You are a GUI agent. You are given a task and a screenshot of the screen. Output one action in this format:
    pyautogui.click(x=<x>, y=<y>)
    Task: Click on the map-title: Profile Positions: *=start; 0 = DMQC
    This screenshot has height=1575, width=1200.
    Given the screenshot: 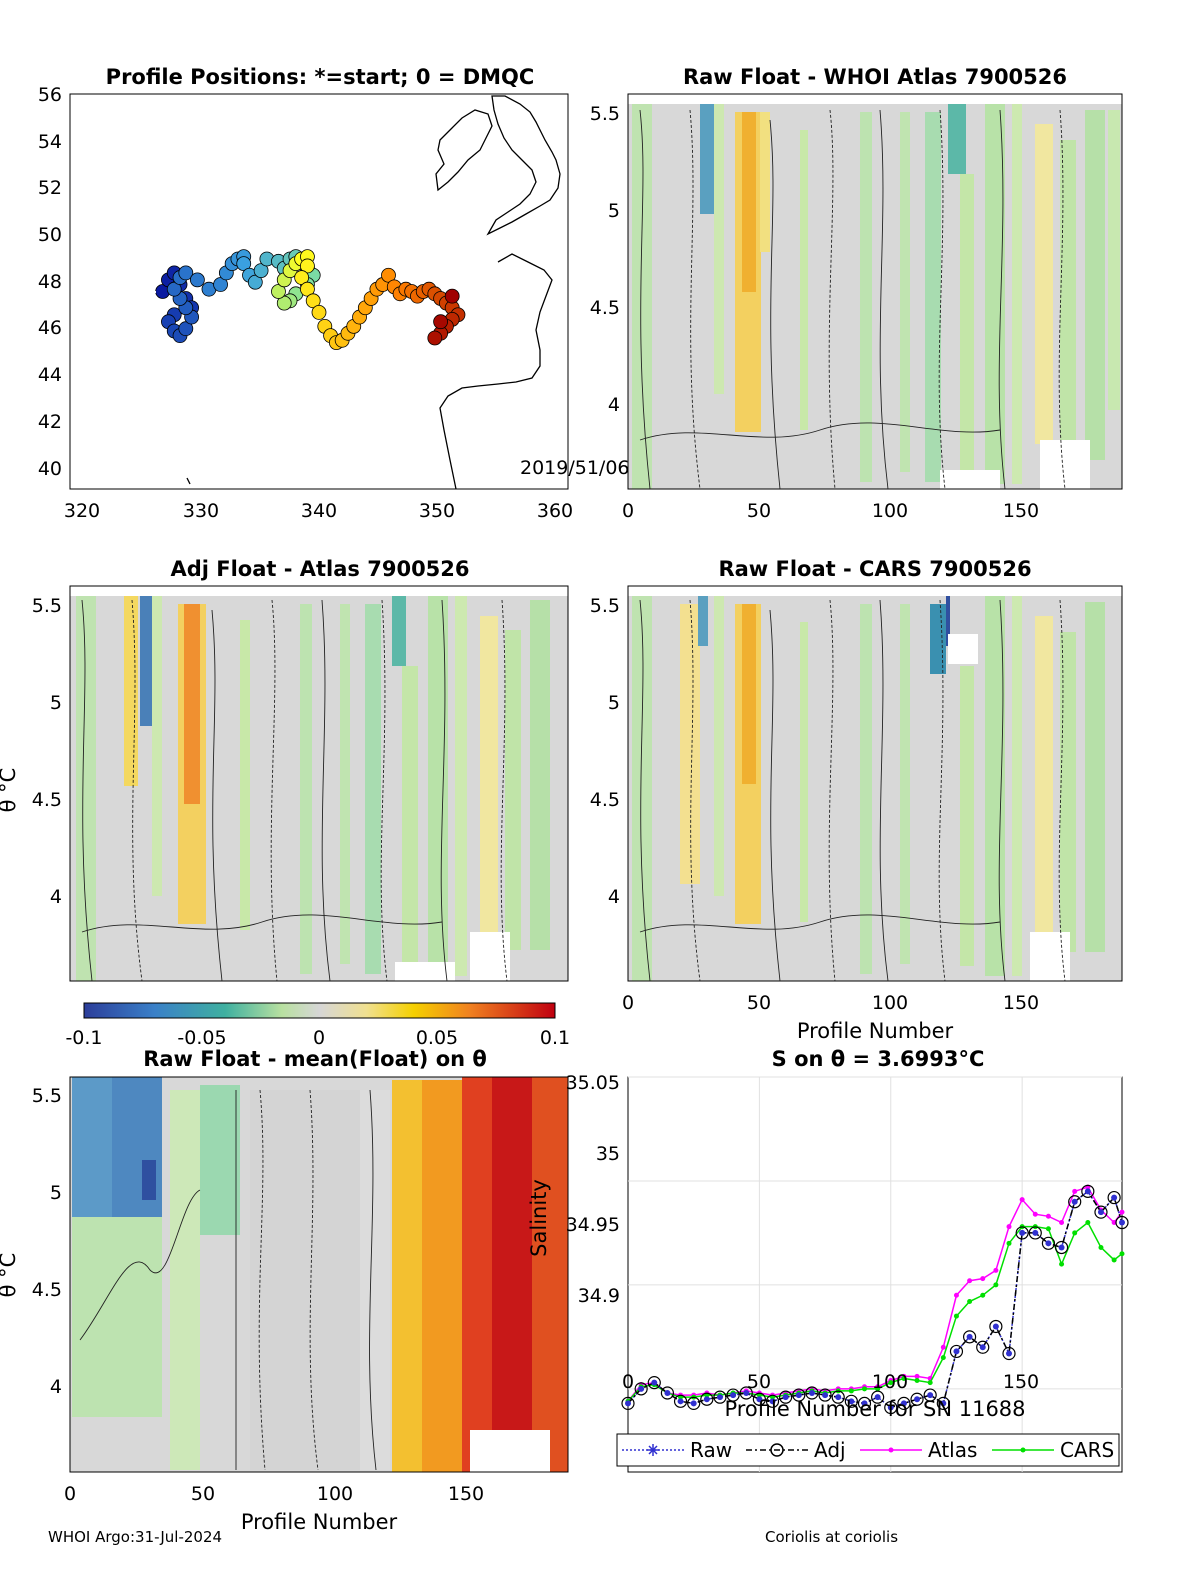 What is the action you would take?
    pyautogui.click(x=320, y=77)
    